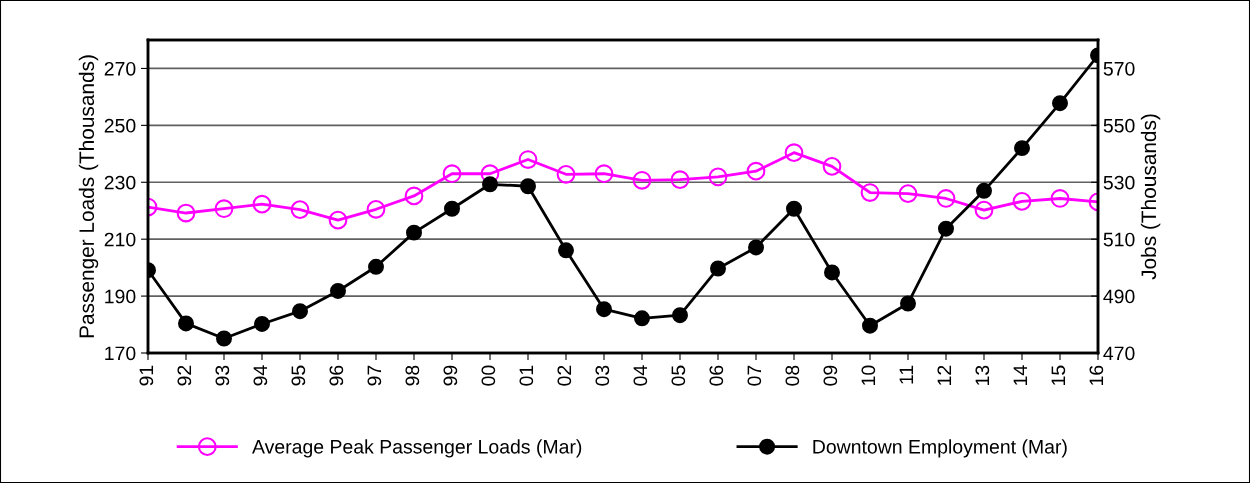  Describe the element at coordinates (488, 375) in the screenshot. I see `x-tick-label: 00` at that location.